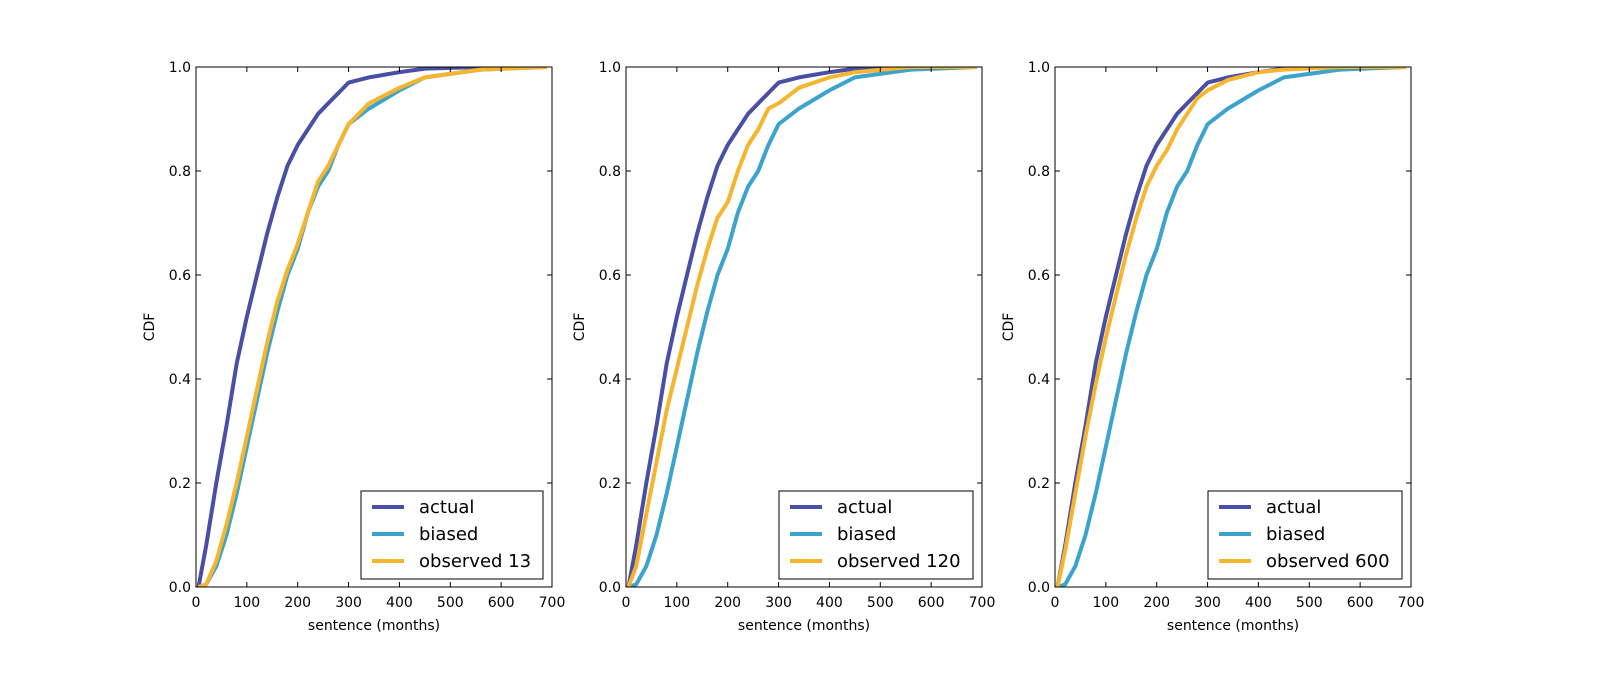 This screenshot has height=686, width=1600. Describe the element at coordinates (475, 561) in the screenshot. I see `legend-label: observed 13` at that location.